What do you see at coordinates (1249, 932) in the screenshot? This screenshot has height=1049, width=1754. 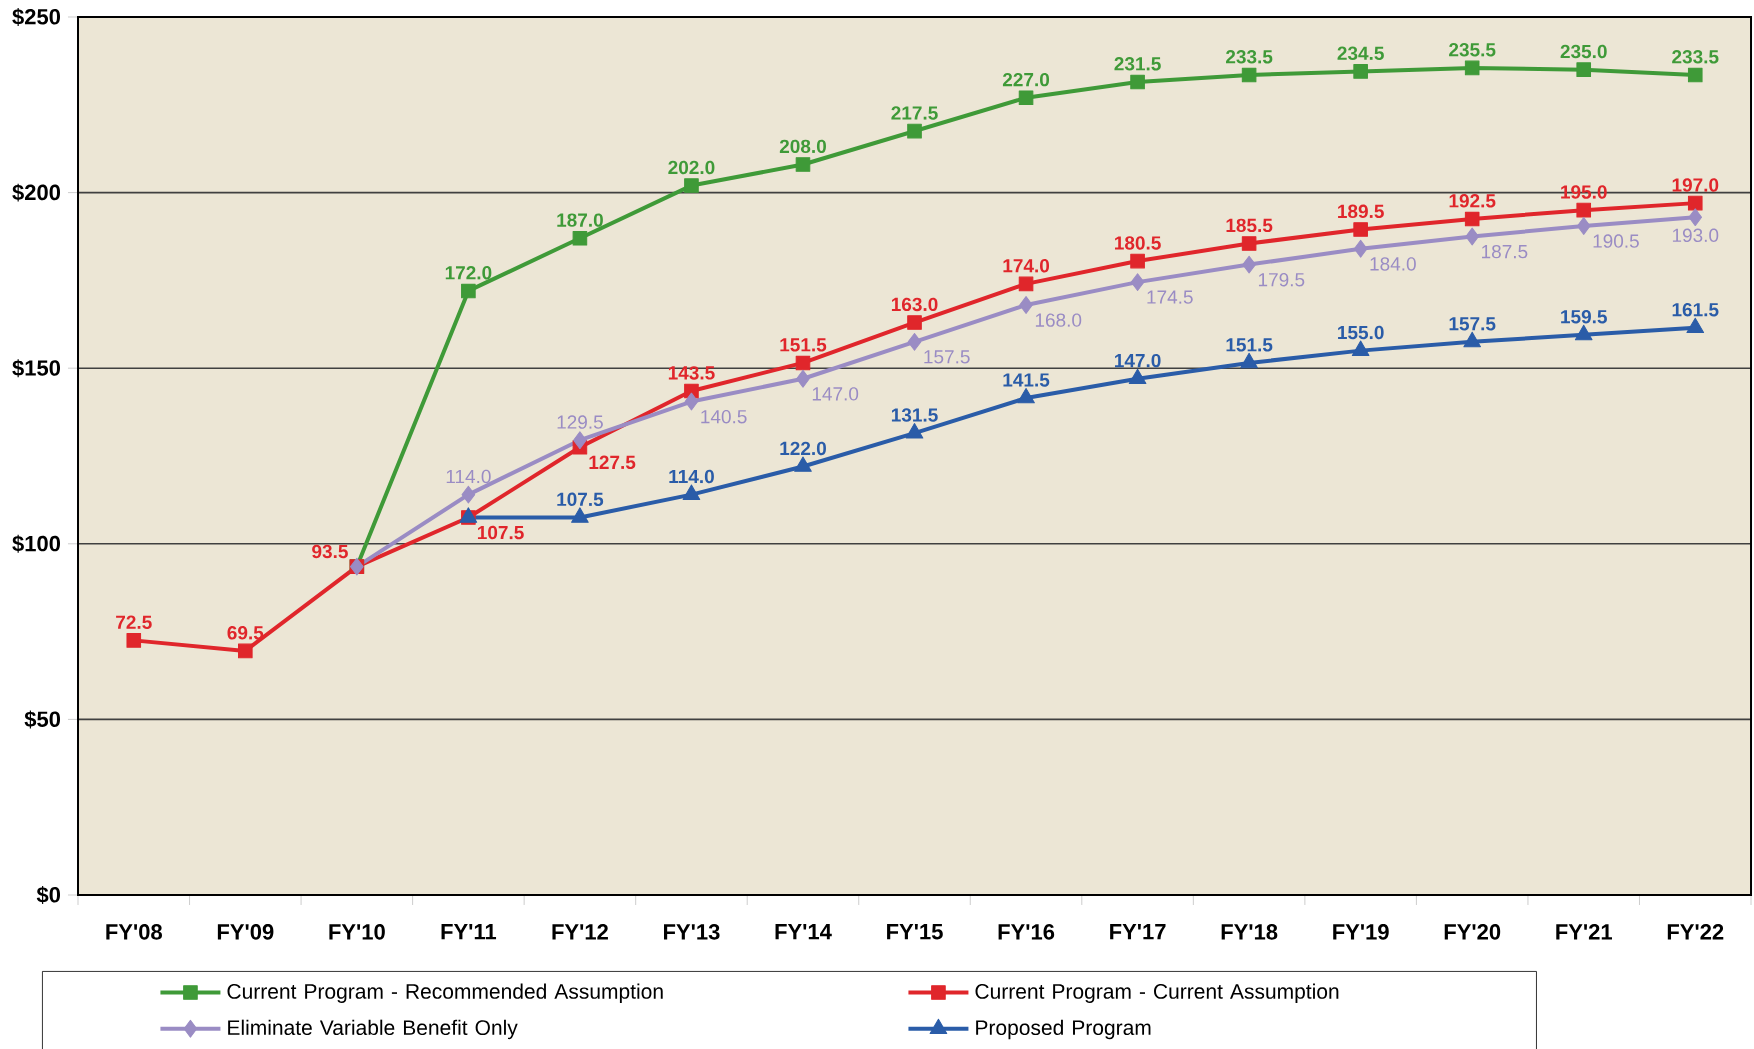 I see `x-tick-label: FY'18` at bounding box center [1249, 932].